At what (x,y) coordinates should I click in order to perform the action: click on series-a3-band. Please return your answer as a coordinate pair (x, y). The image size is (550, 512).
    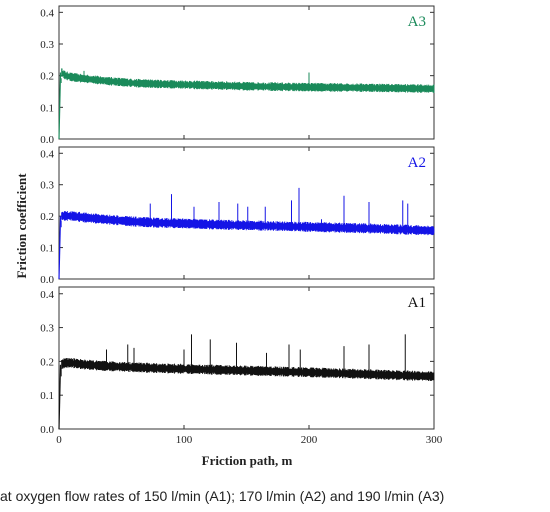
    Looking at the image, I should click on (247, 81).